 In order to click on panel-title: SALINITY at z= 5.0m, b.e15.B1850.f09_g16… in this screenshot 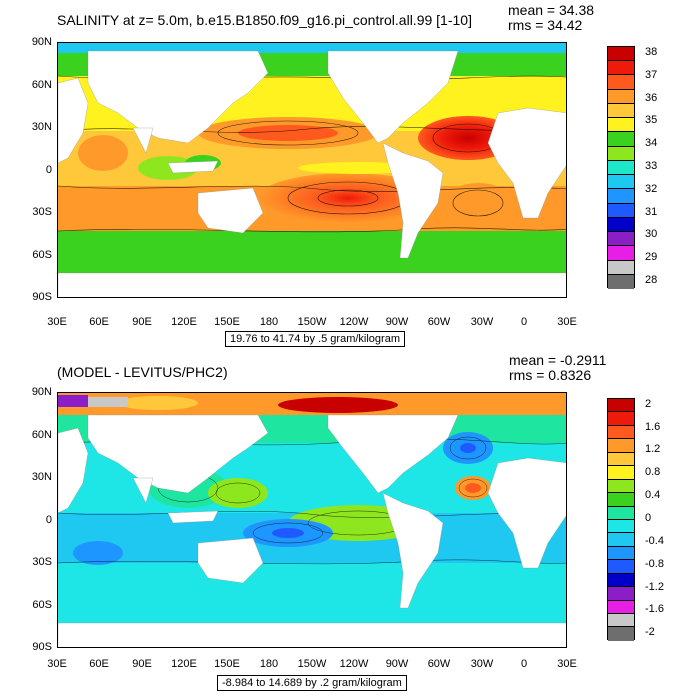, I will do `click(264, 20)`.